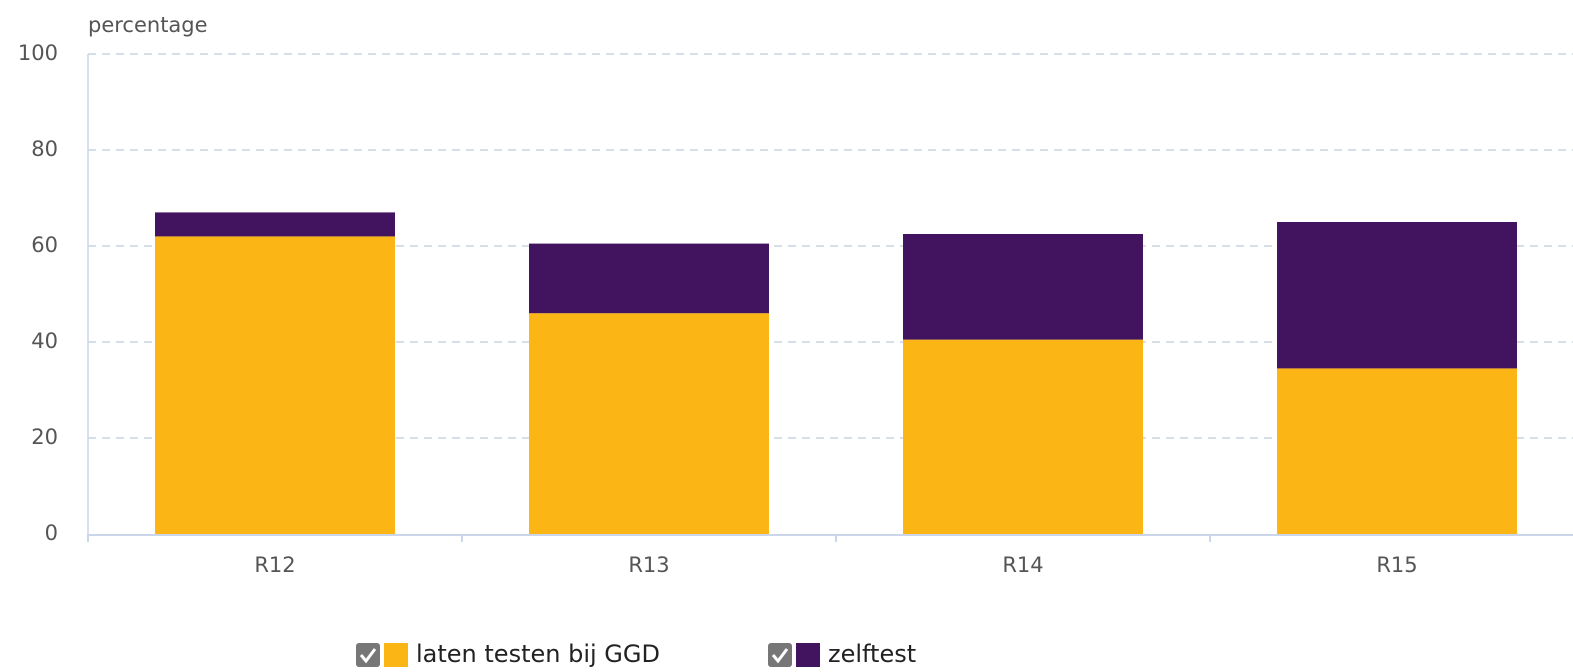  I want to click on x-tick-label: R15, so click(1396, 565).